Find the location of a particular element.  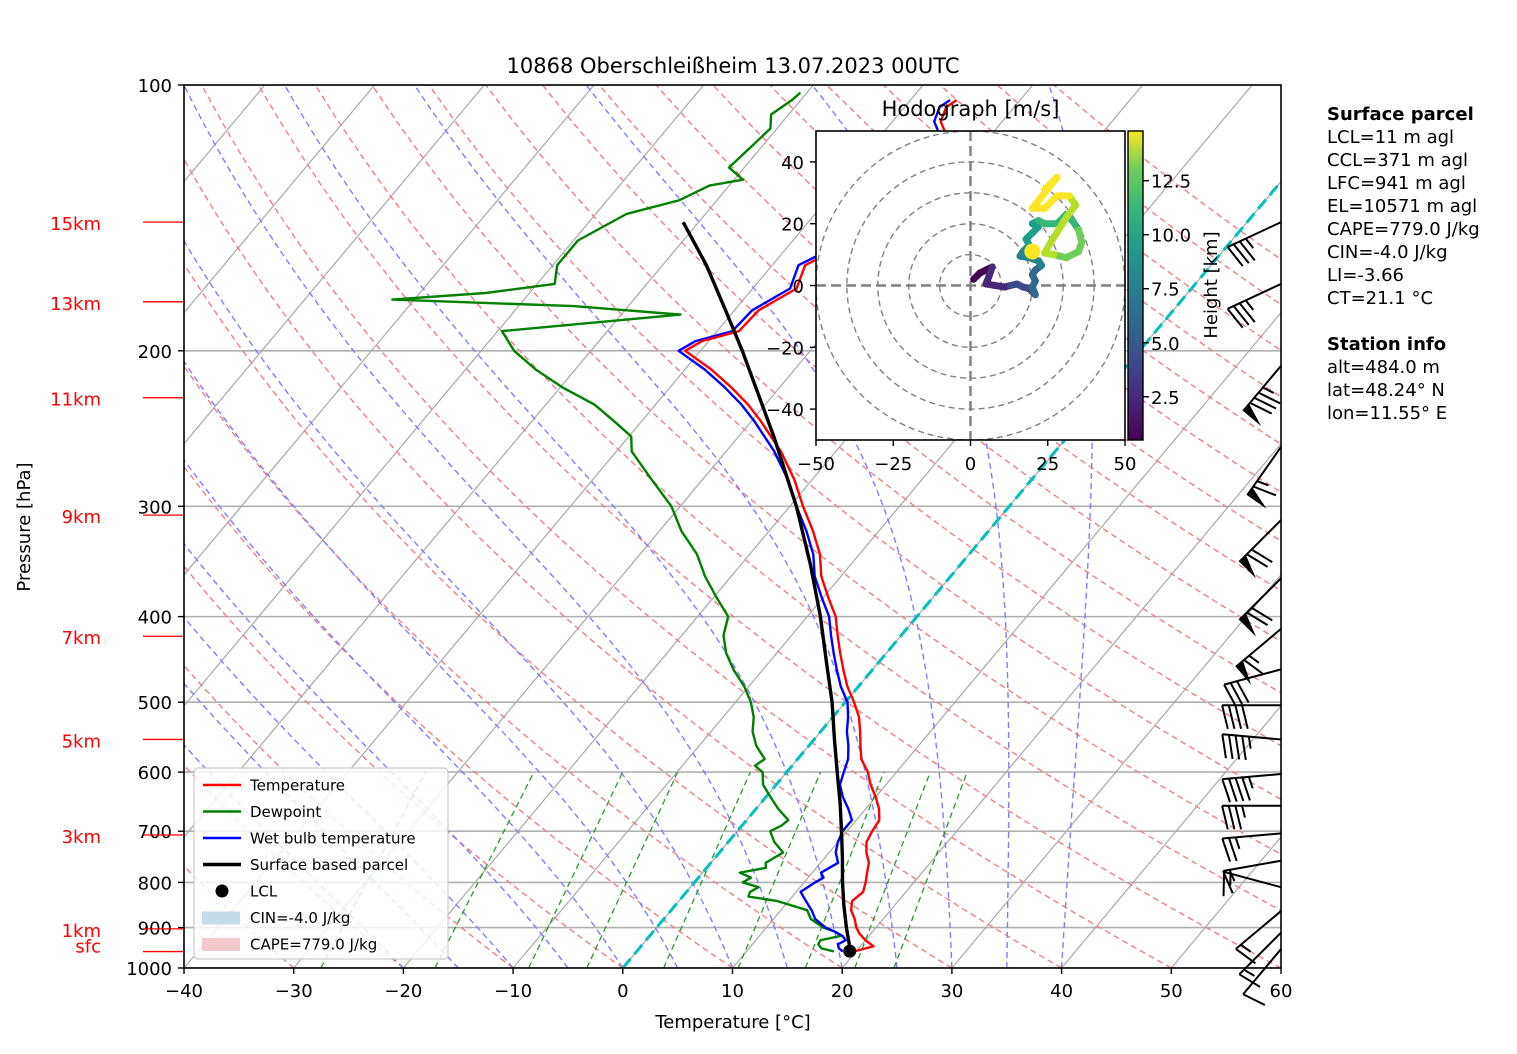

x-tick-label: 50 is located at coordinates (1171, 991).